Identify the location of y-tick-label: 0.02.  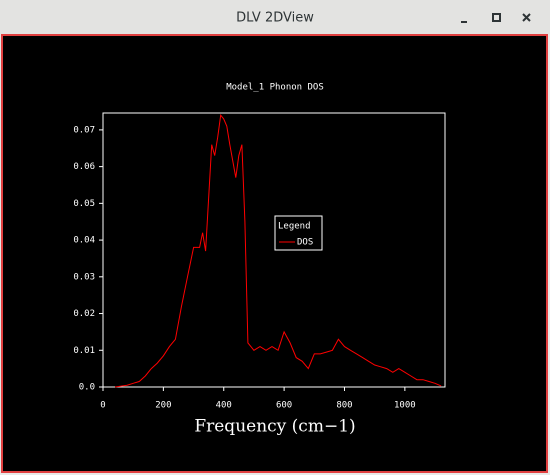
(84, 314).